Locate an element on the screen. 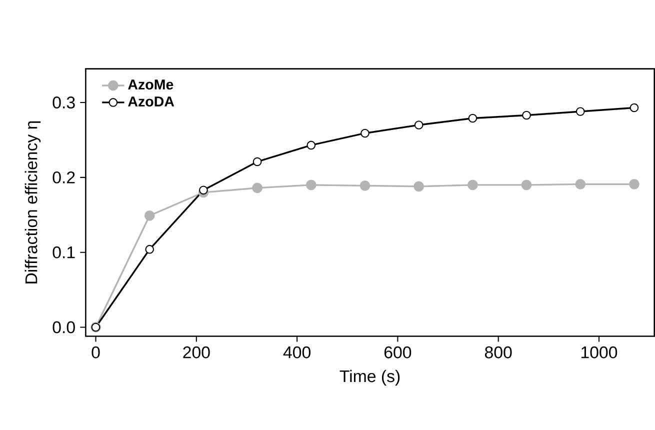 The width and height of the screenshot is (655, 430). x-tick-label: 1000 is located at coordinates (599, 352).